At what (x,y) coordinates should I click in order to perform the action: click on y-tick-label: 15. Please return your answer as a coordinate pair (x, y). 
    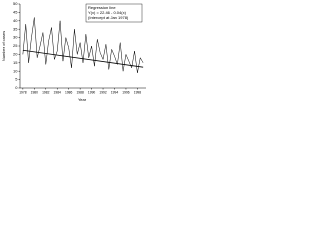
    Looking at the image, I should click on (15, 62).